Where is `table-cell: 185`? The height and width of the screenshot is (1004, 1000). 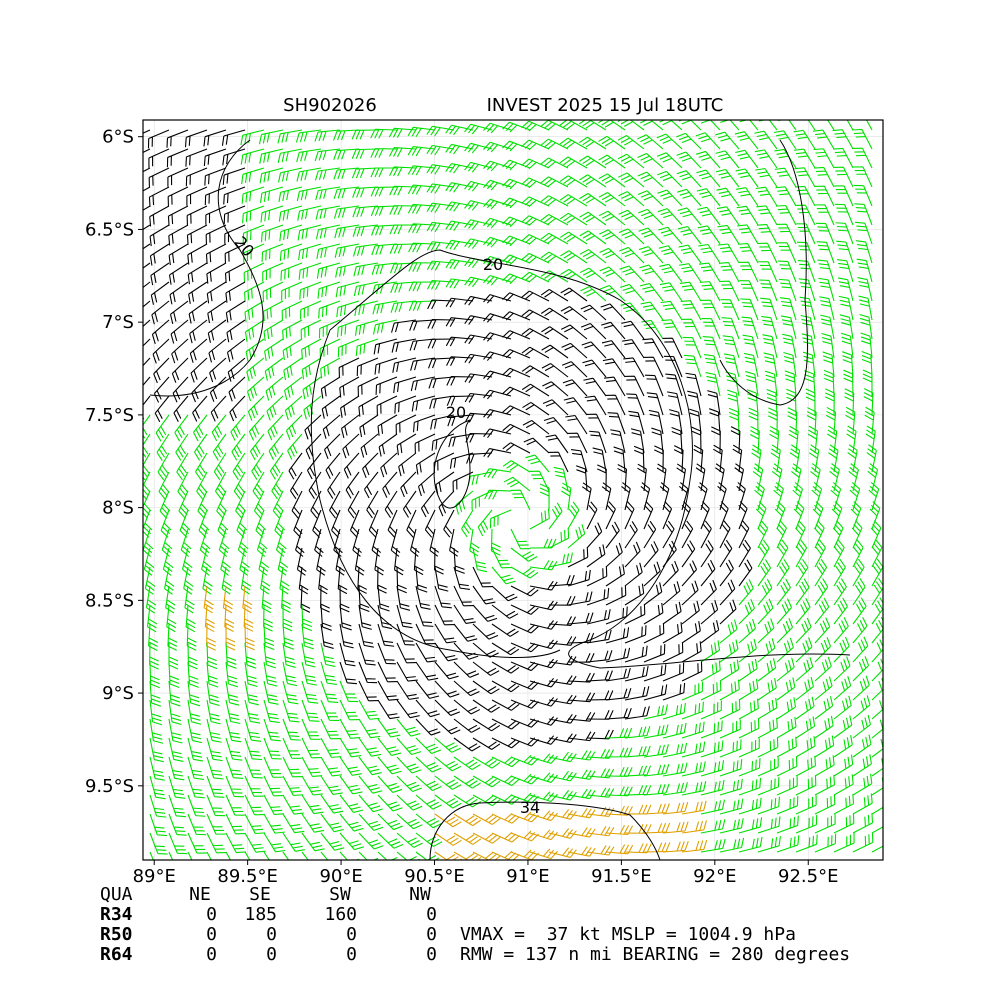 table-cell: 185 is located at coordinates (260, 914).